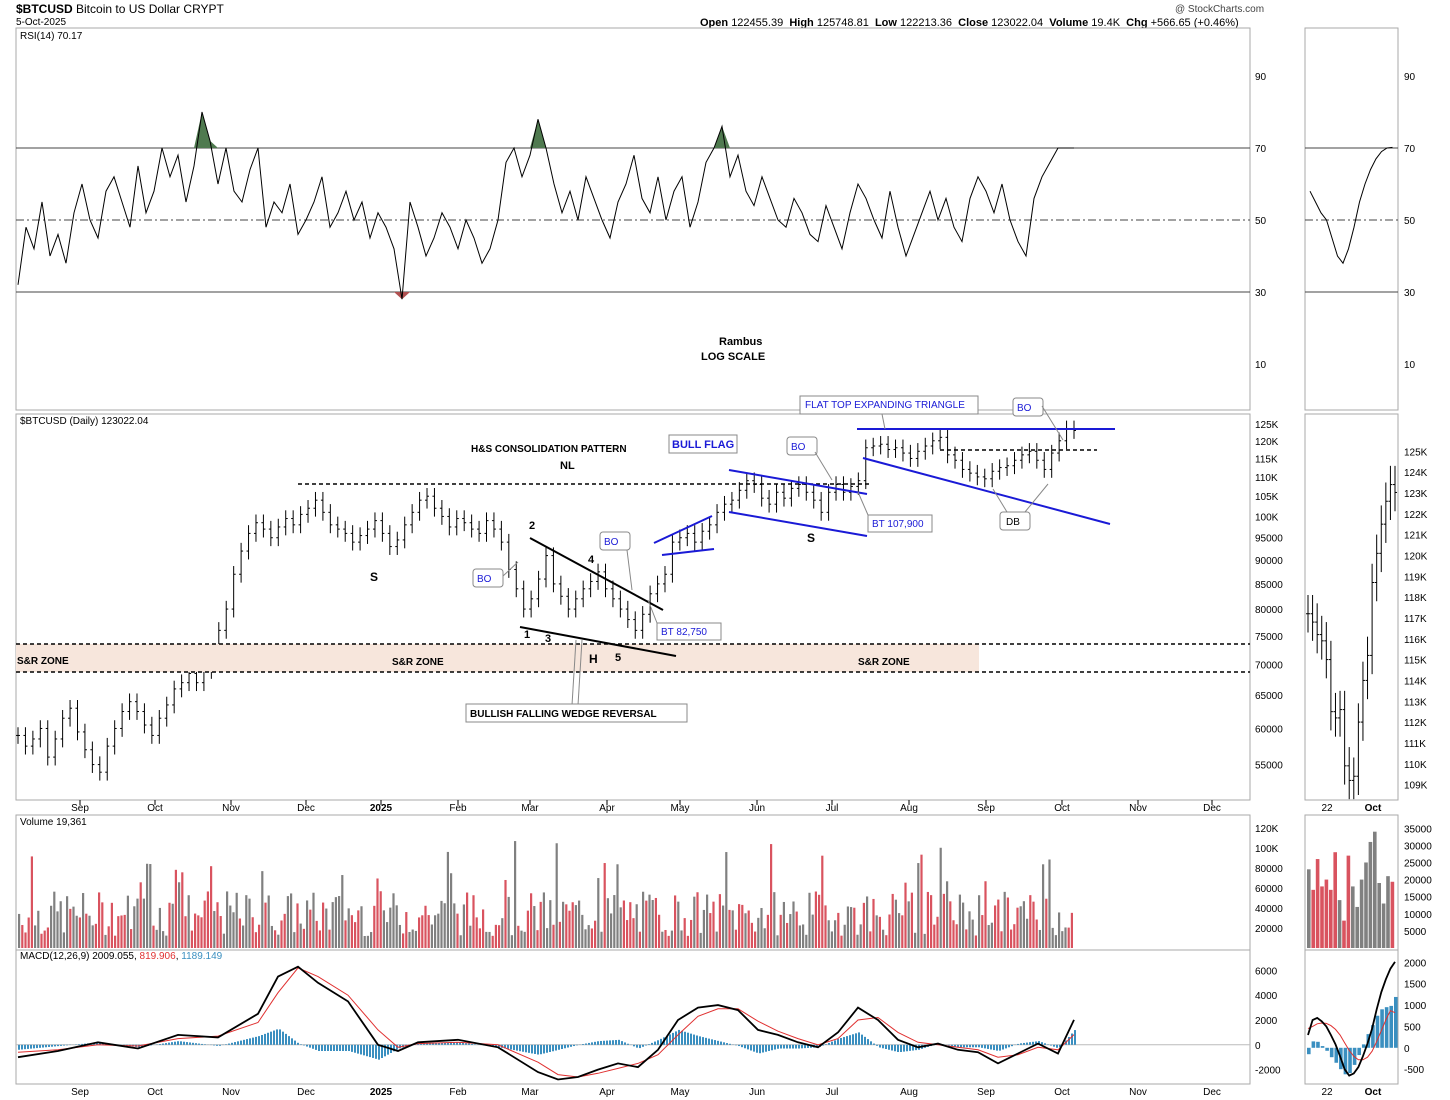  Describe the element at coordinates (1266, 459) in the screenshot. I see `price-tick-2: 115K` at that location.